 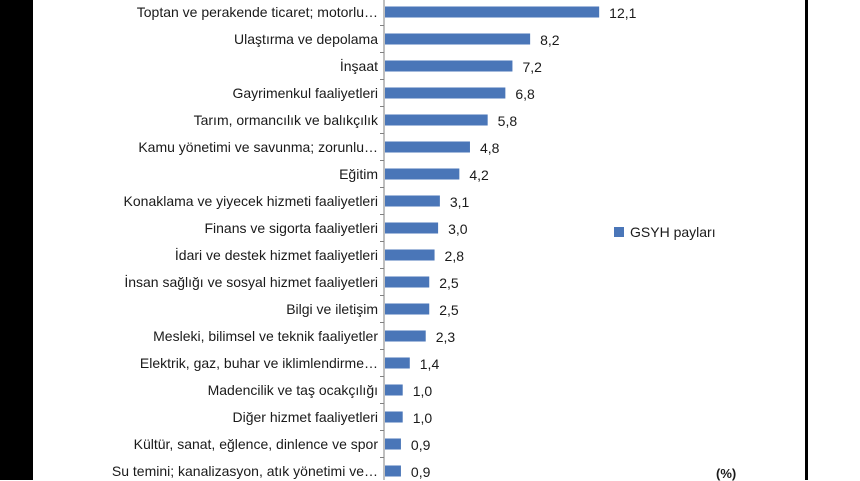 I want to click on frame-border-left, so click(x=16, y=240).